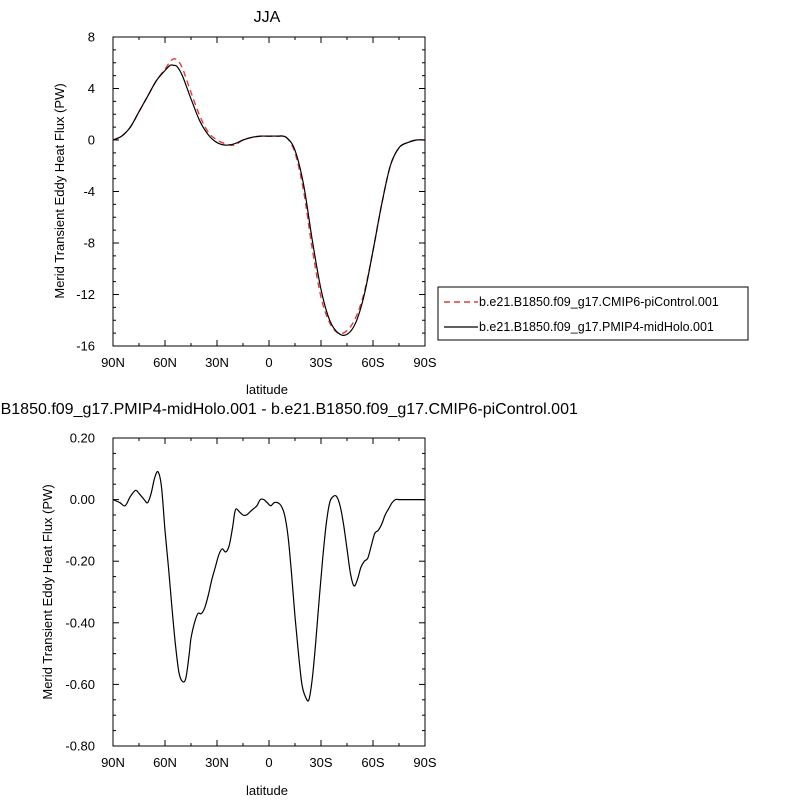 This screenshot has height=800, width=800. I want to click on series-line-difference, so click(269, 586).